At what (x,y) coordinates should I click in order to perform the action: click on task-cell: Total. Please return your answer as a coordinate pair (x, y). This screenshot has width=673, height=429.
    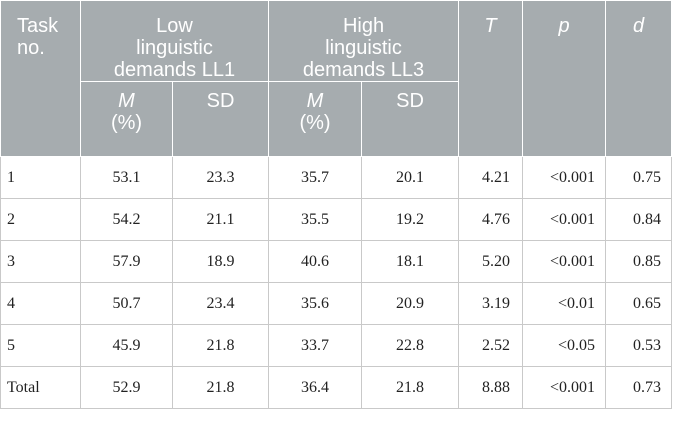
    Looking at the image, I should click on (40, 387).